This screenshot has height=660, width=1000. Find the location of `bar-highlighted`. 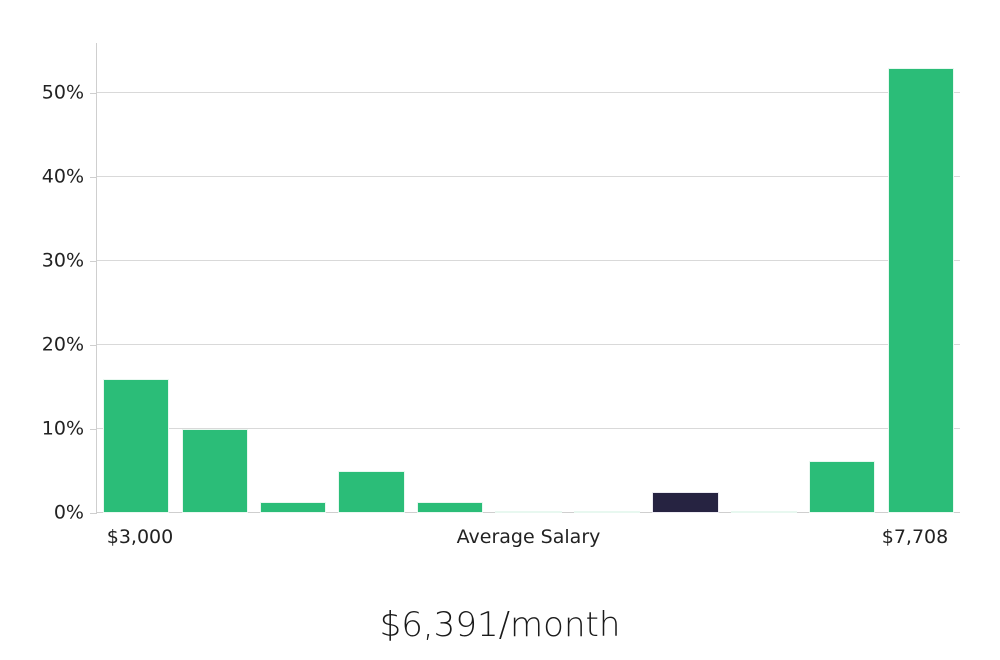

bar-highlighted is located at coordinates (685, 502).